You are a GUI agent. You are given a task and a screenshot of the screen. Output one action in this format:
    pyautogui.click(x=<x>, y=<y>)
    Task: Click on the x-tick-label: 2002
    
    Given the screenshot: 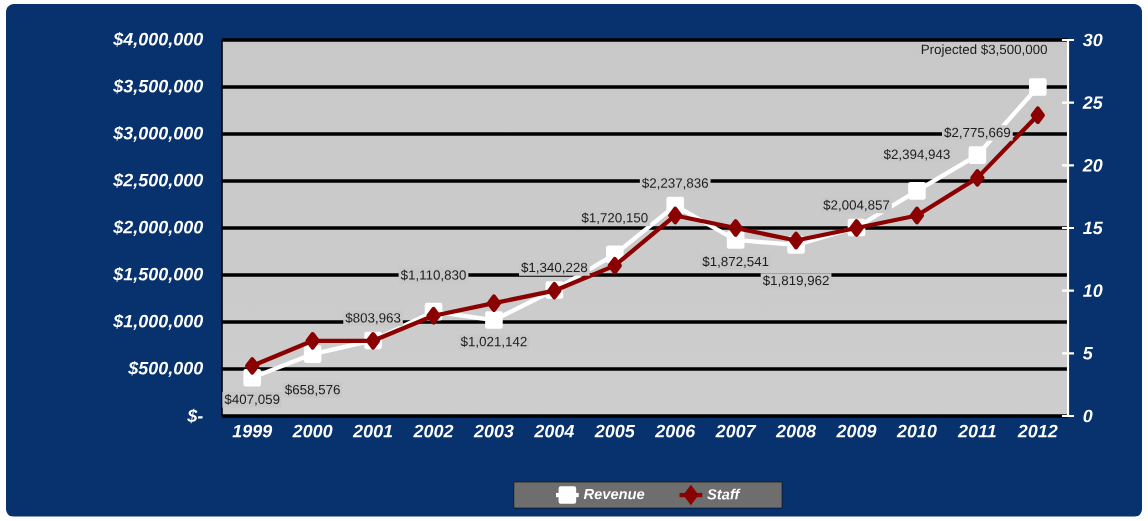 What is the action you would take?
    pyautogui.click(x=433, y=431)
    